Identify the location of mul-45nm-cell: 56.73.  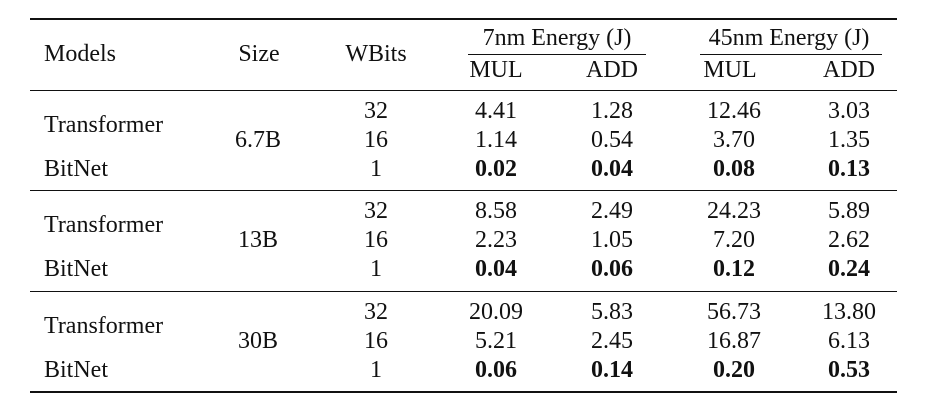
(734, 312).